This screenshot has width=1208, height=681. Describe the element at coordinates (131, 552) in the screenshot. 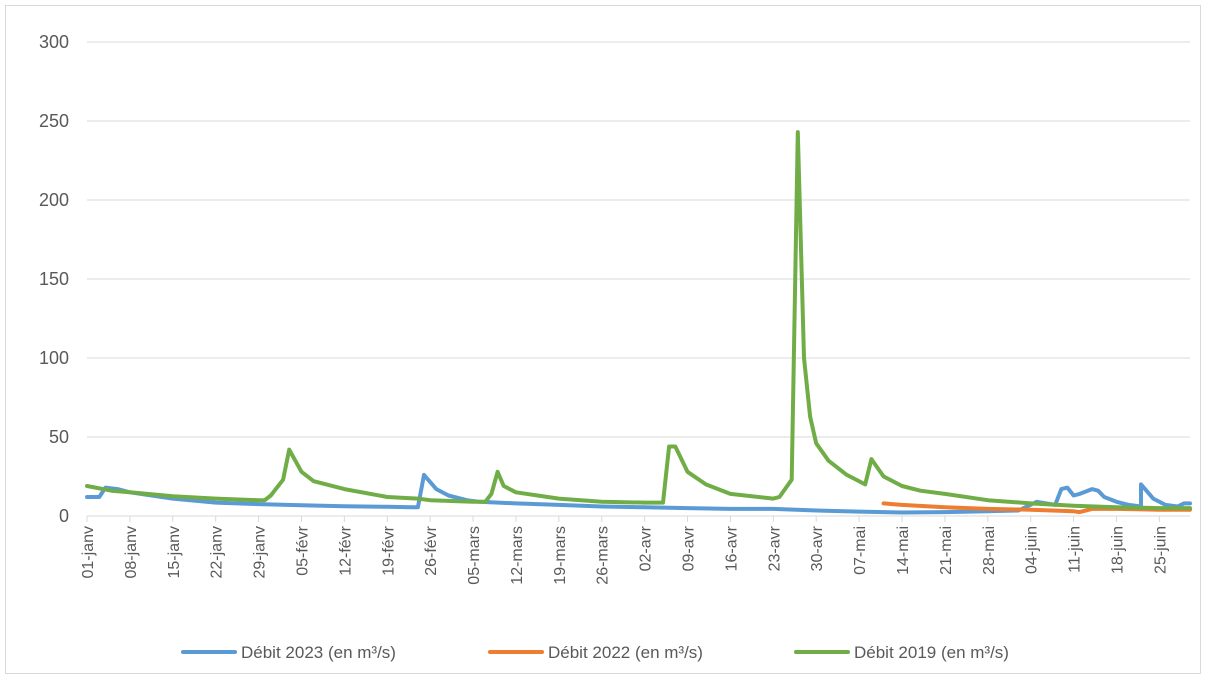

I see `x-tick-label: 08-janv` at that location.